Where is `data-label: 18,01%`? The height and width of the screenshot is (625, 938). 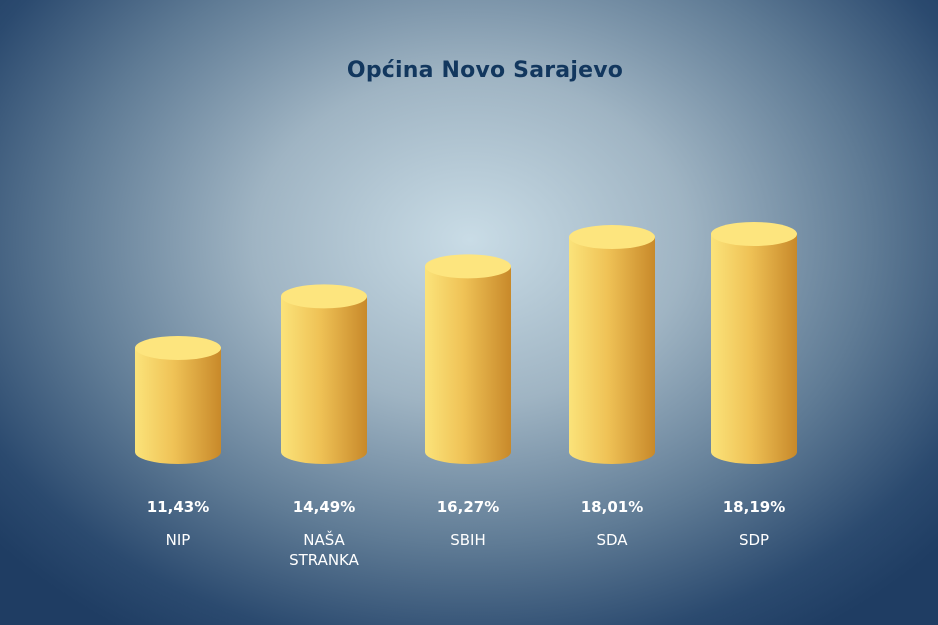
data-label: 18,01% is located at coordinates (612, 507).